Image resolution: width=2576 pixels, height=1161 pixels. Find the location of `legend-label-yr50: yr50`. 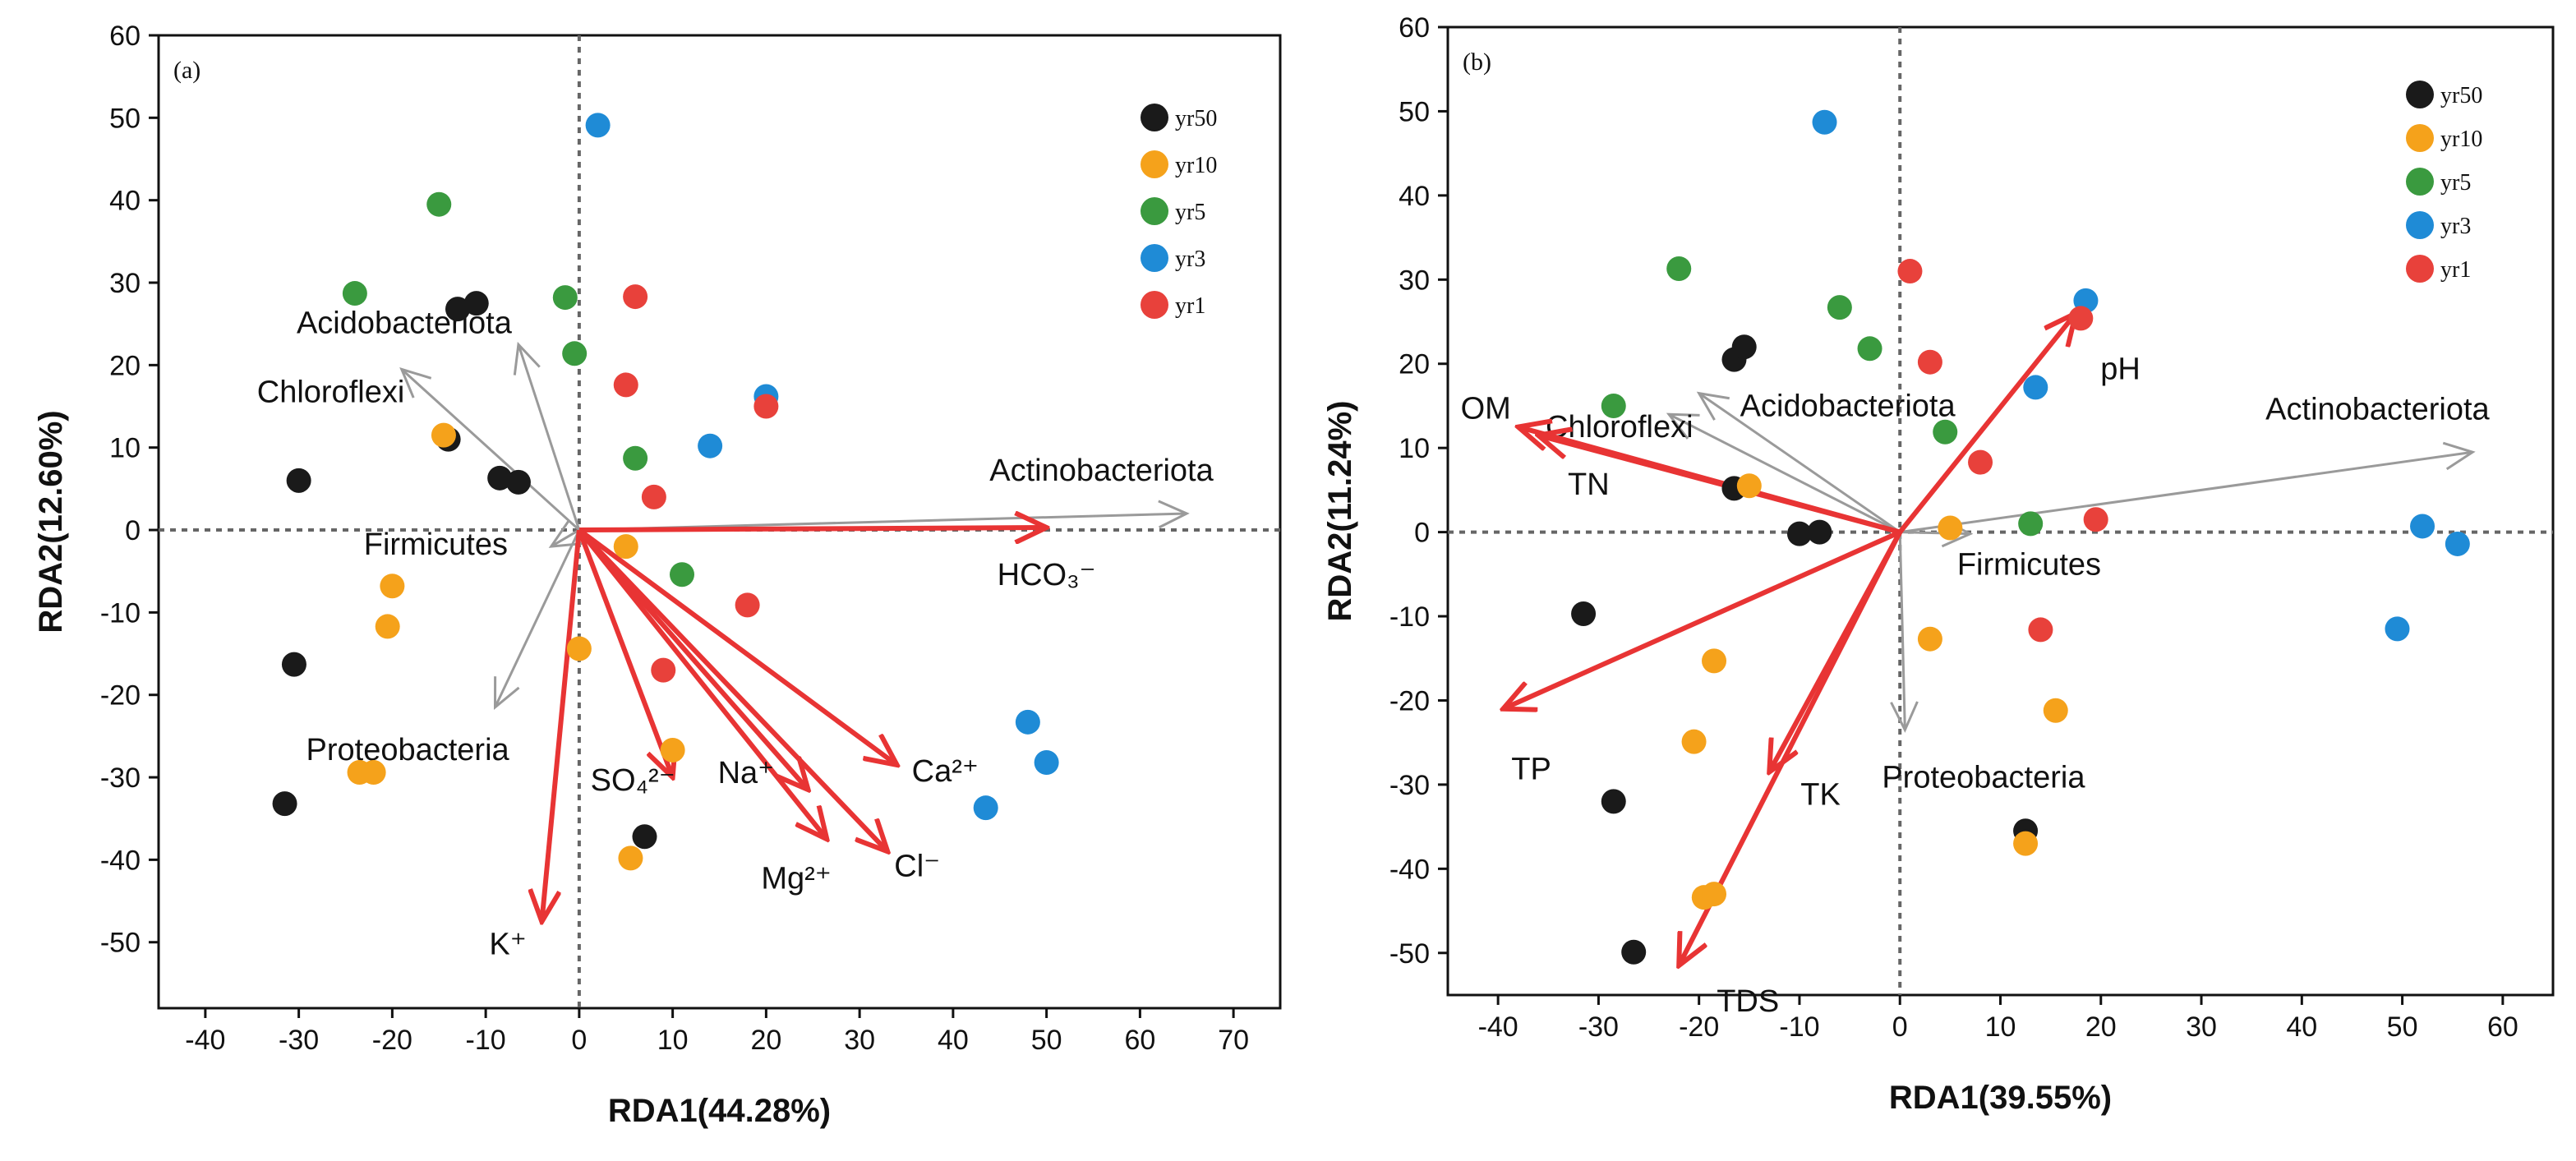

legend-label-yr50: yr50 is located at coordinates (2461, 95).